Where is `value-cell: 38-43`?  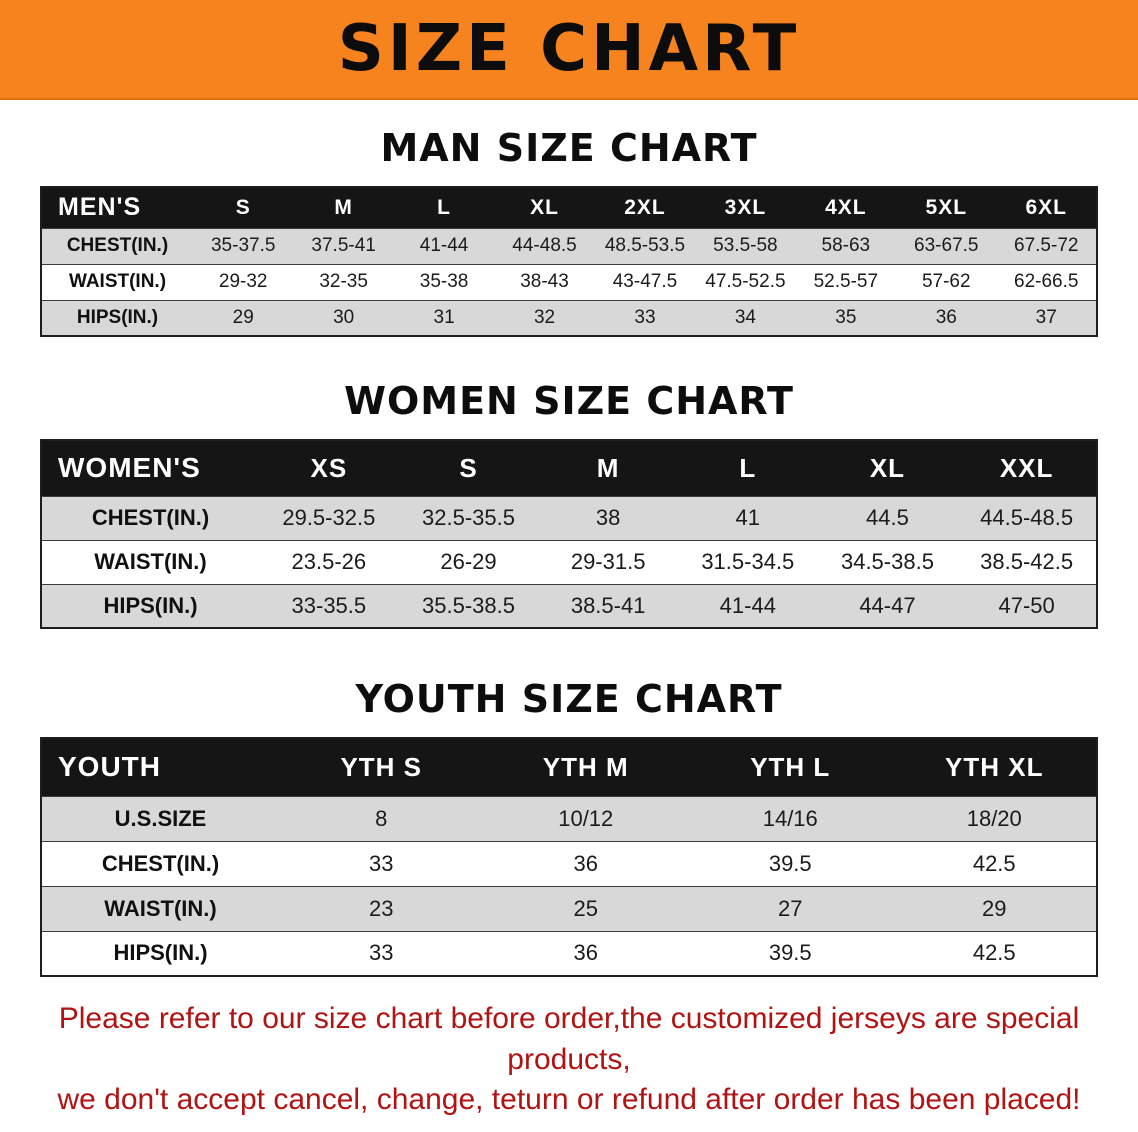 value-cell: 38-43 is located at coordinates (544, 281).